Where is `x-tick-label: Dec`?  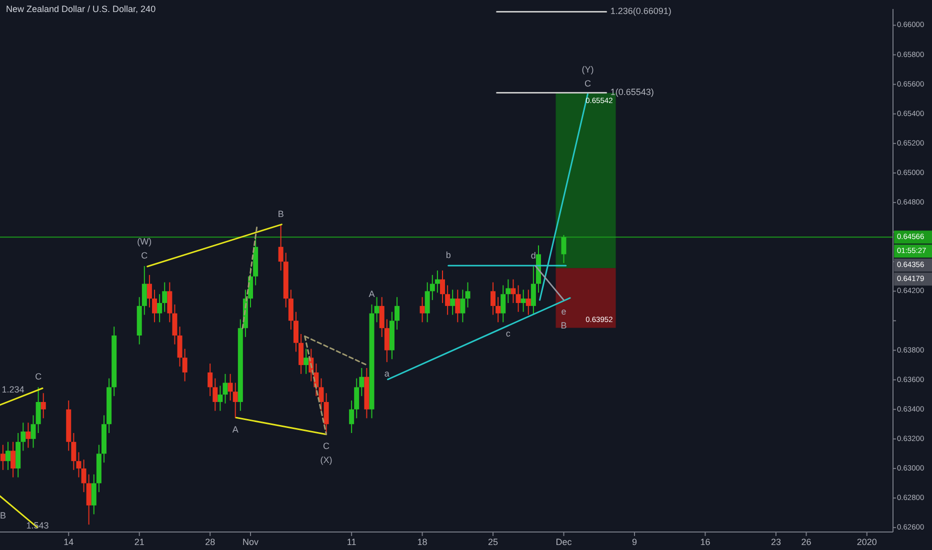 x-tick-label: Dec is located at coordinates (564, 542).